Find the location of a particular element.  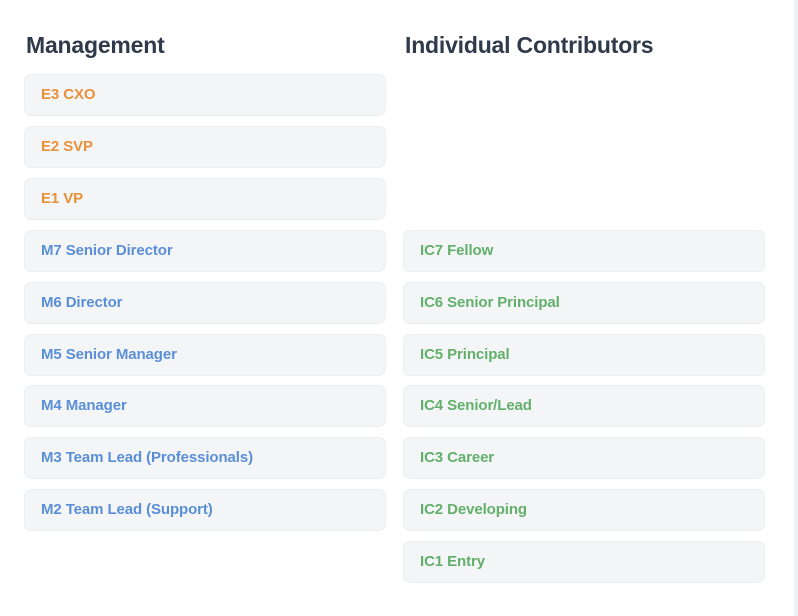

level-card-m2: M2 Team Lead (Support) is located at coordinates (205, 510).